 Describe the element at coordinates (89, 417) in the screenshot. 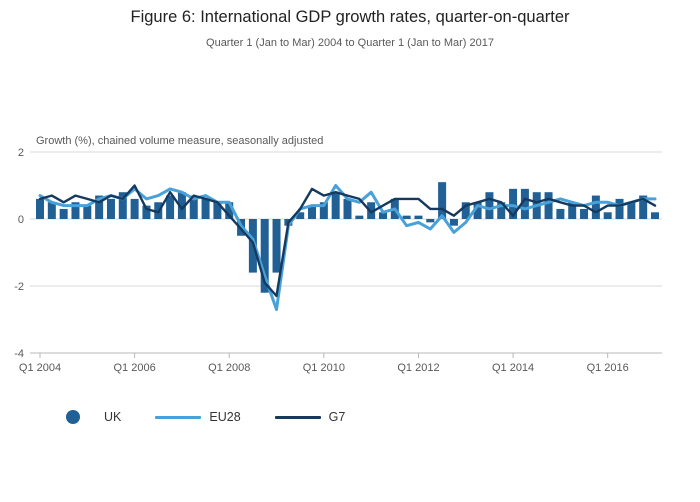

I see `legend-item-uk: UK` at that location.